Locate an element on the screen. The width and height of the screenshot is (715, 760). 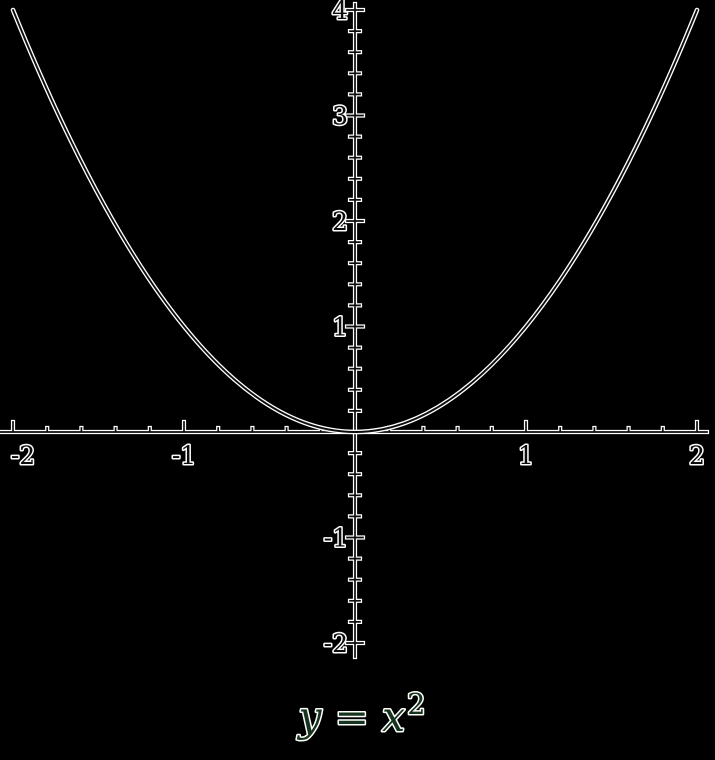
plot-title: y = x2 is located at coordinates (360, 714).